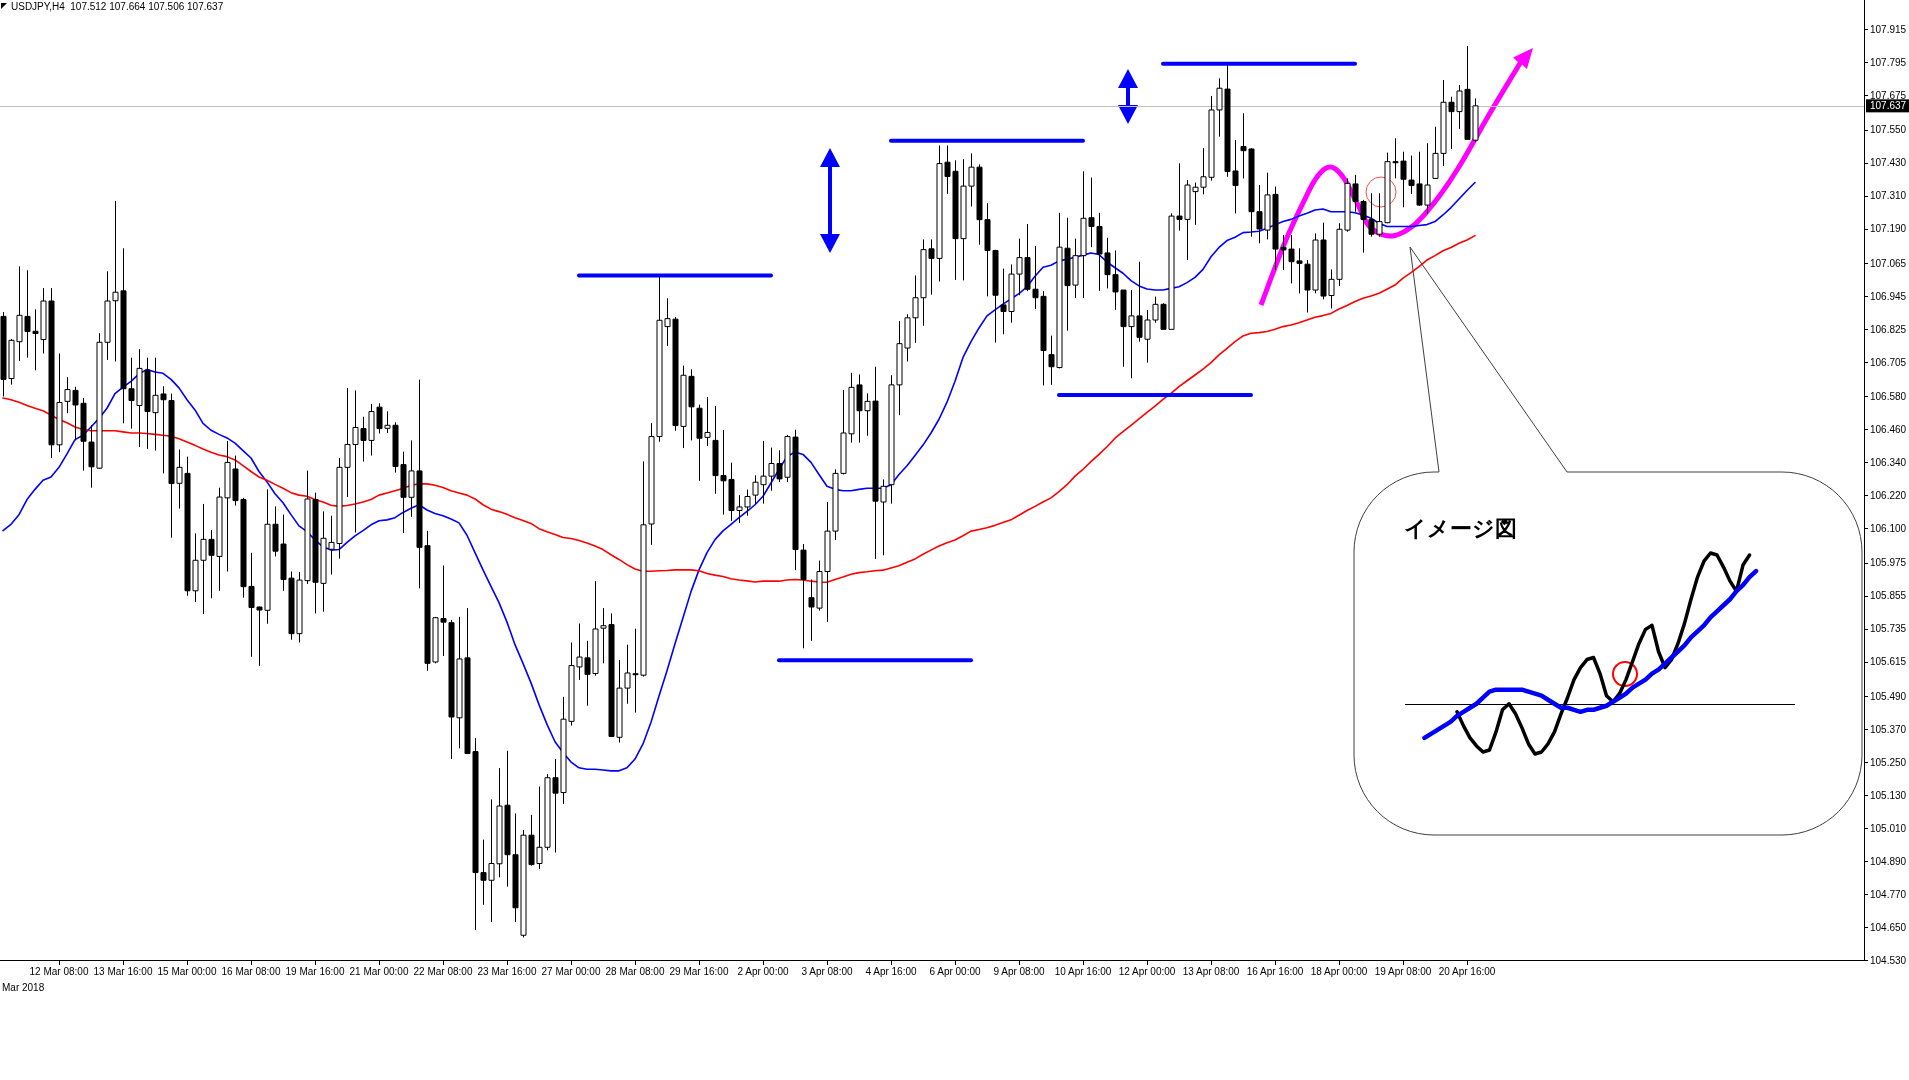 This screenshot has width=1909, height=1080. Describe the element at coordinates (955, 971) in the screenshot. I see `x-tick-label: 6 Apr 00:00` at that location.